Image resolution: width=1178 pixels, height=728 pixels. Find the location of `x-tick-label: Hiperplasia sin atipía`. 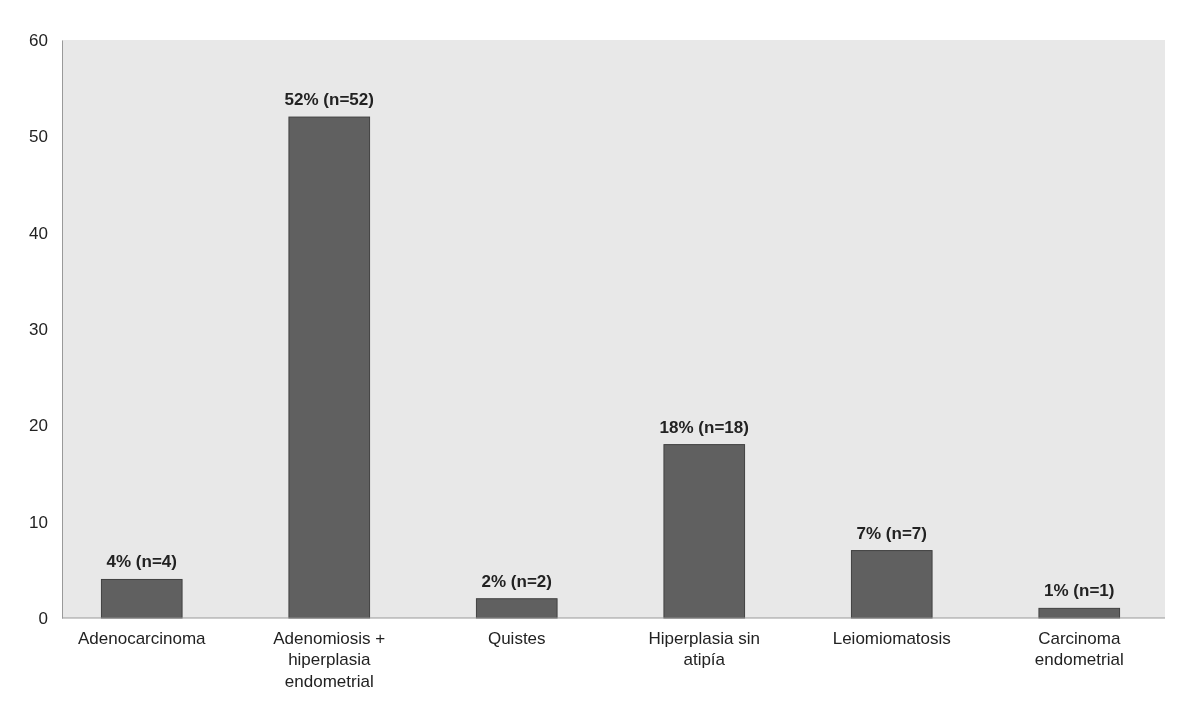

x-tick-label: Hiperplasia sin atipía is located at coordinates (704, 649).